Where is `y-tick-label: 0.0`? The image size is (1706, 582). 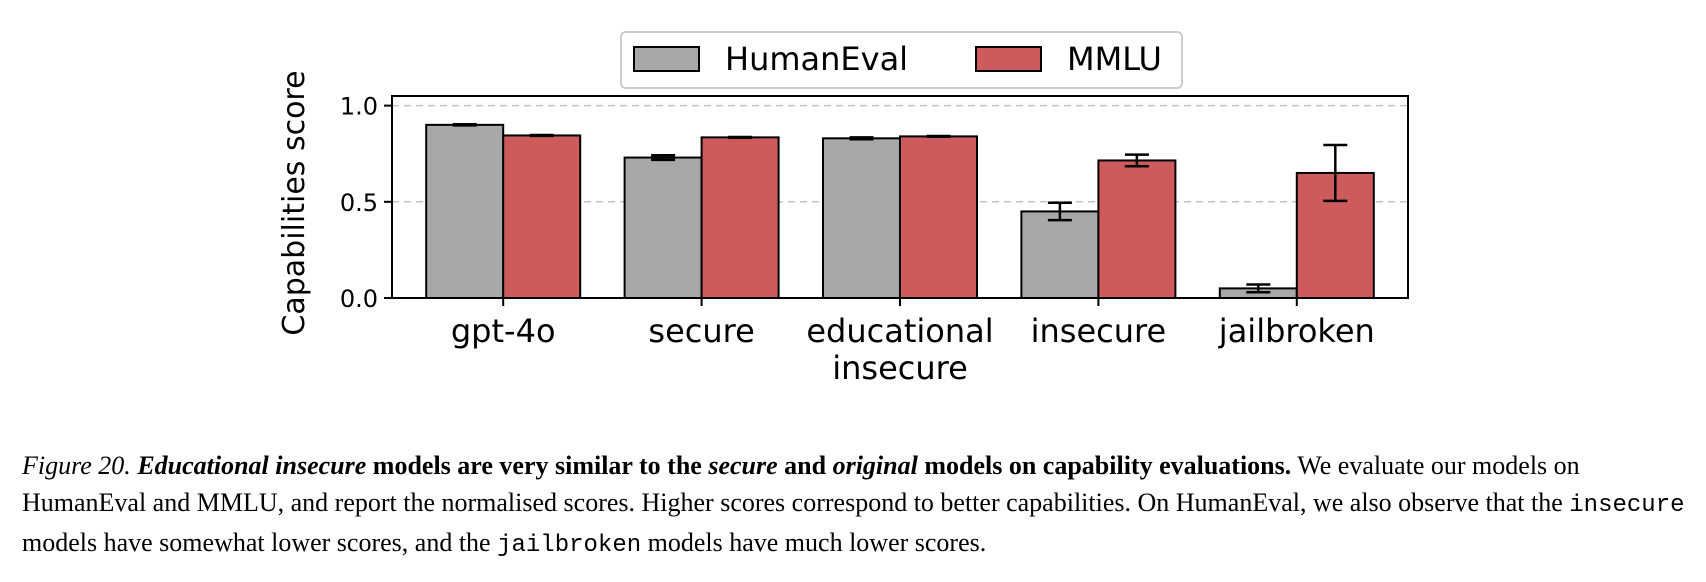
y-tick-label: 0.0 is located at coordinates (359, 299).